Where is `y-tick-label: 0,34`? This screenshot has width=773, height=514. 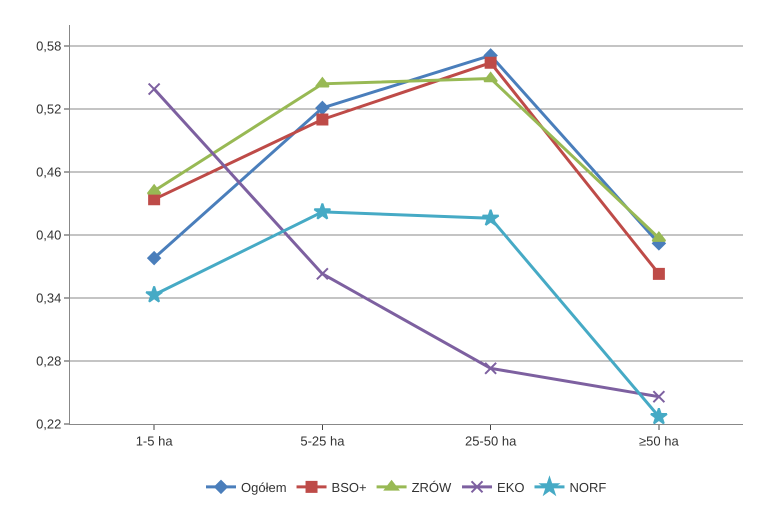 y-tick-label: 0,34 is located at coordinates (49, 298).